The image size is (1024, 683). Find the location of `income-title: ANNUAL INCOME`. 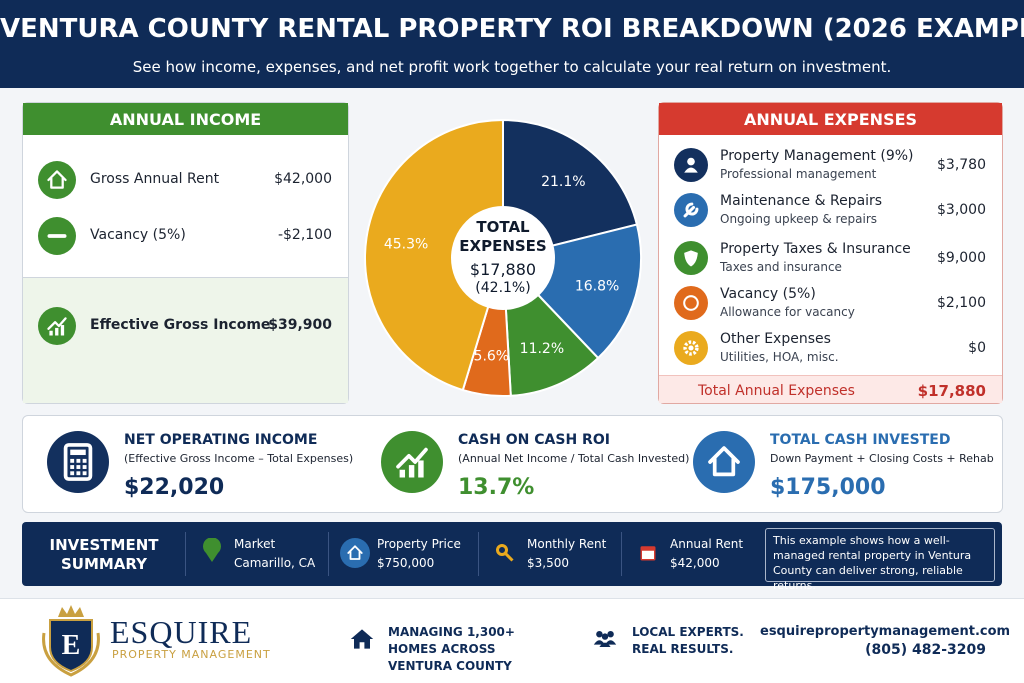

income-title: ANNUAL INCOME is located at coordinates (185, 119).